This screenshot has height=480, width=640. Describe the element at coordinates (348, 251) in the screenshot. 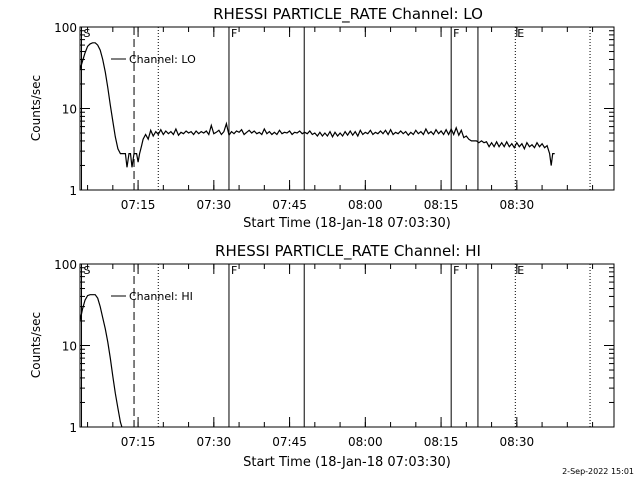

I see `panel-title: RHESSI PARTICLE_RATE Channel: HI` at that location.